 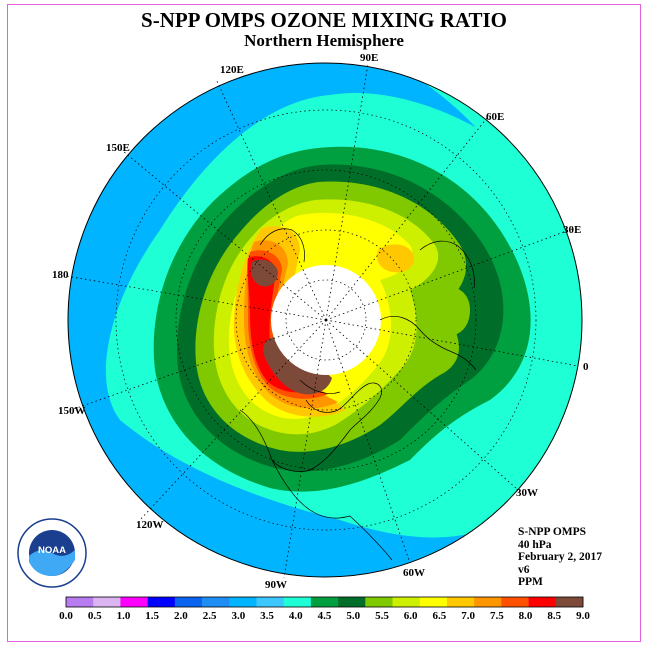 I want to click on colorbar-tick-label: 8.5, so click(x=554, y=616).